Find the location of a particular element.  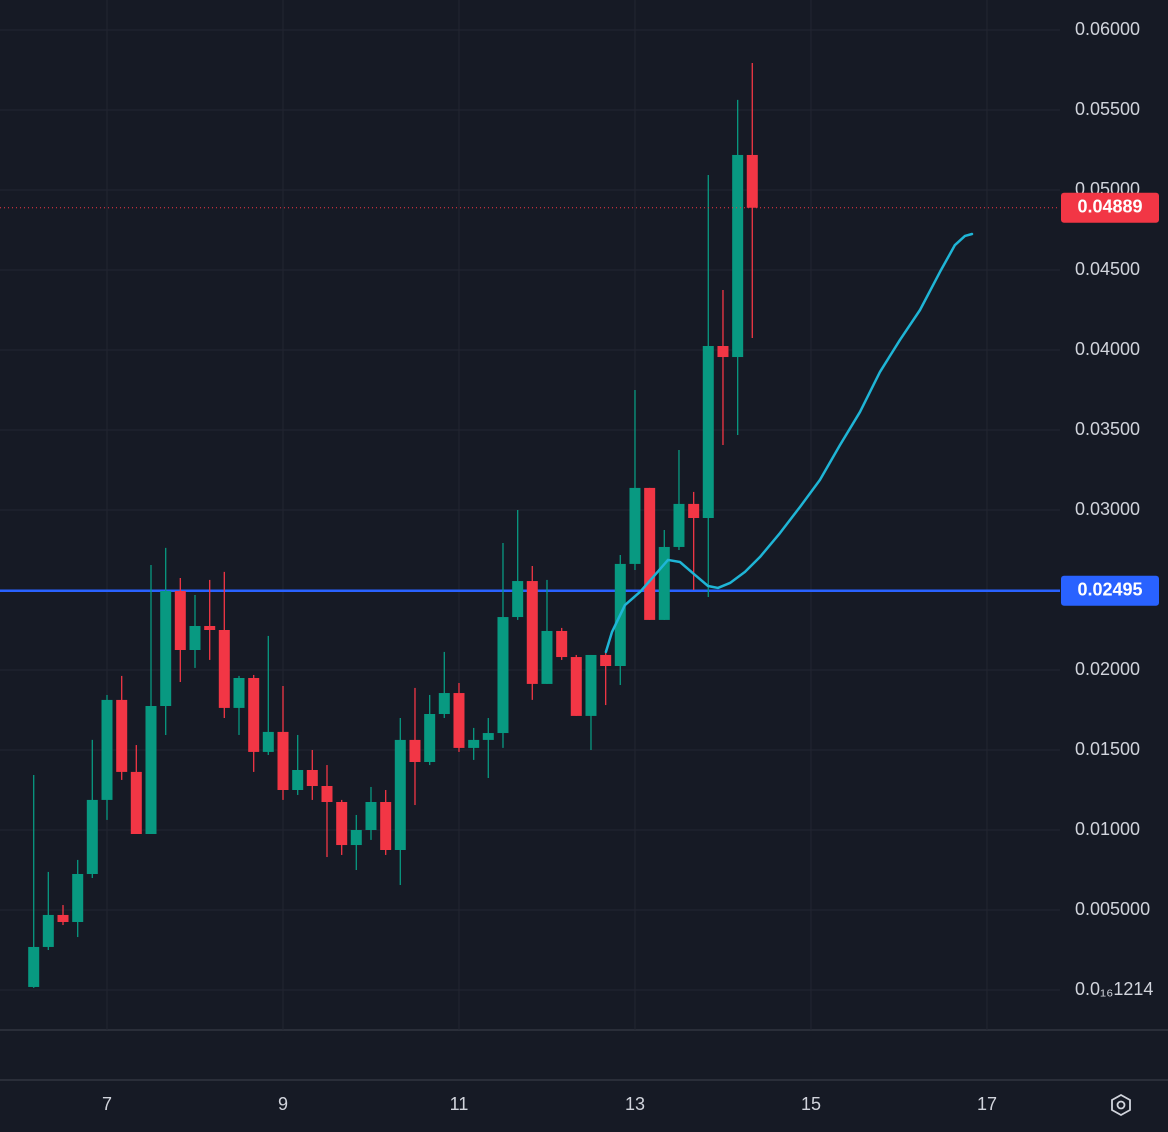

y-tick-label: 0.01500 is located at coordinates (1107, 749).